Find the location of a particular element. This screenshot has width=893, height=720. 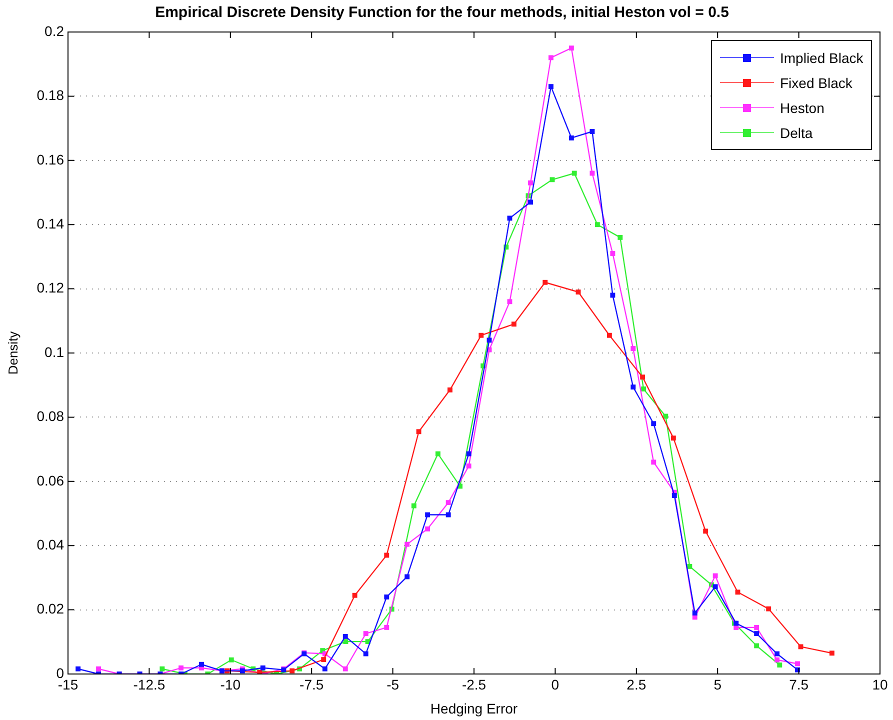

legend-label: Delta is located at coordinates (796, 132).